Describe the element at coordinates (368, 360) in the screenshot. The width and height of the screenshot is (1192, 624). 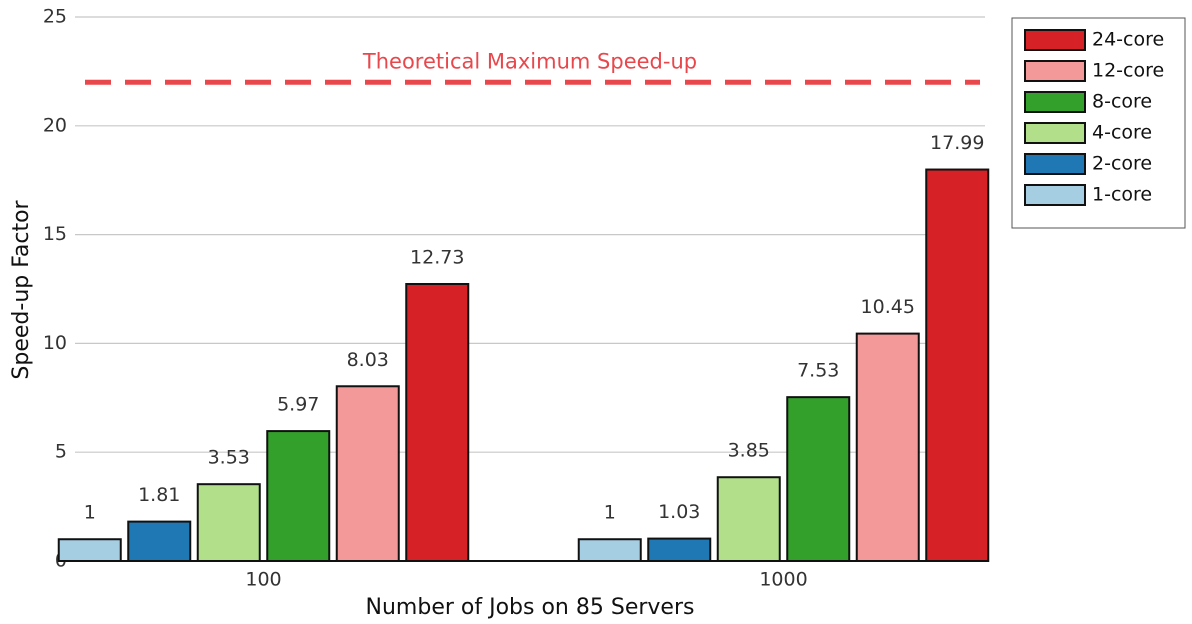
I see `value-label: 8.03` at that location.